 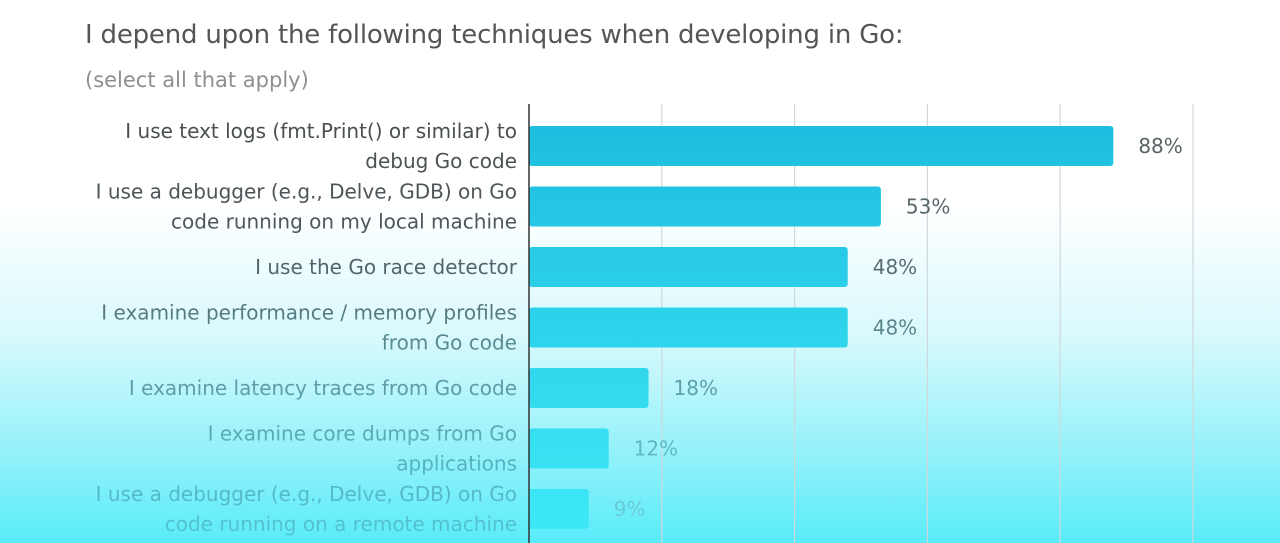 I want to click on value-label: 9%, so click(x=630, y=509).